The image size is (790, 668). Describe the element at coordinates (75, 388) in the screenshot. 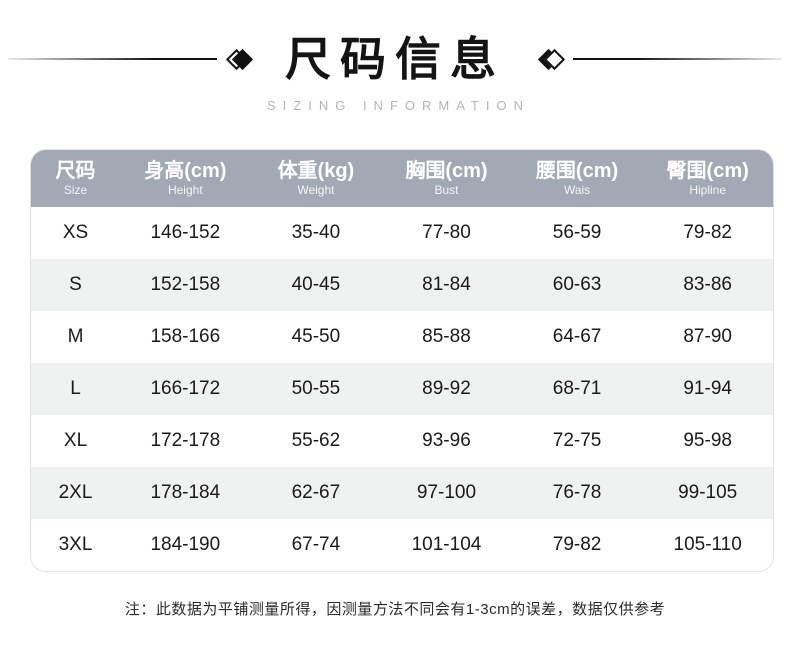

I see `cell-size: L` at that location.